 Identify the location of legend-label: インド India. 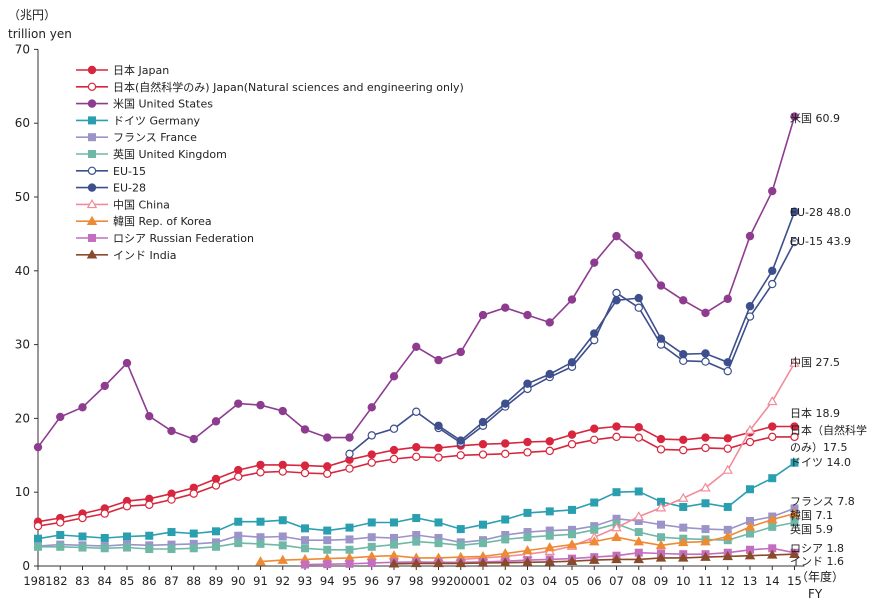
(145, 255).